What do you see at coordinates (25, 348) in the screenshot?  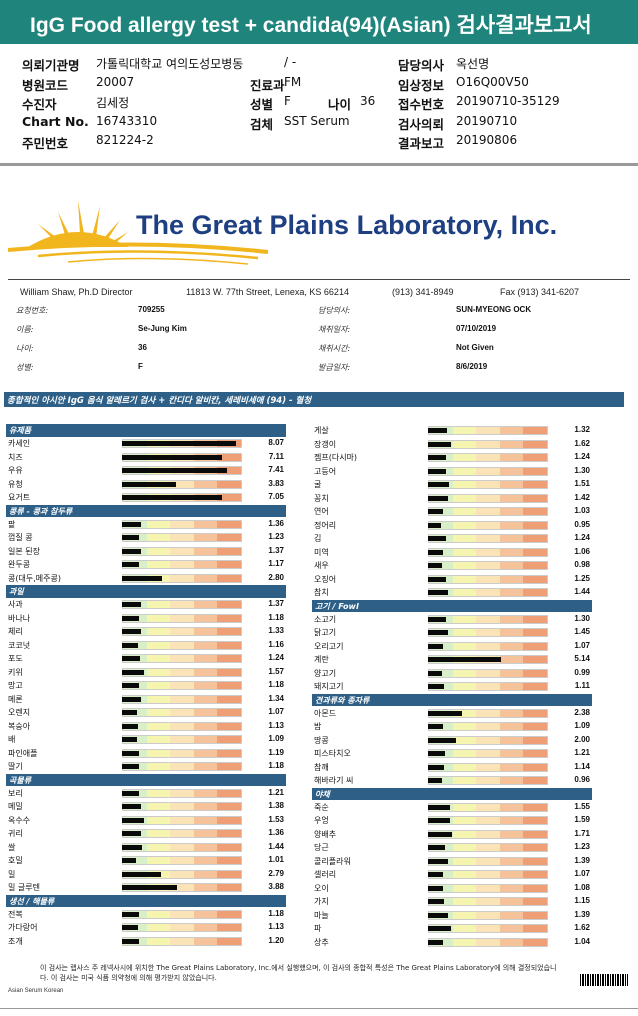 I see `patient-label: 나이:` at bounding box center [25, 348].